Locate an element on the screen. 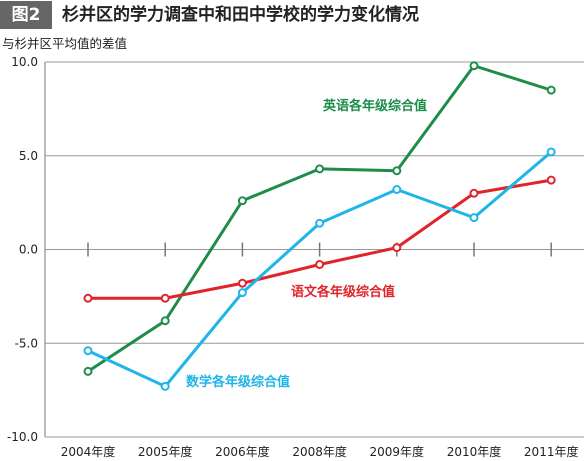 The height and width of the screenshot is (461, 584). x-tick-label: 2004年度 is located at coordinates (88, 451).